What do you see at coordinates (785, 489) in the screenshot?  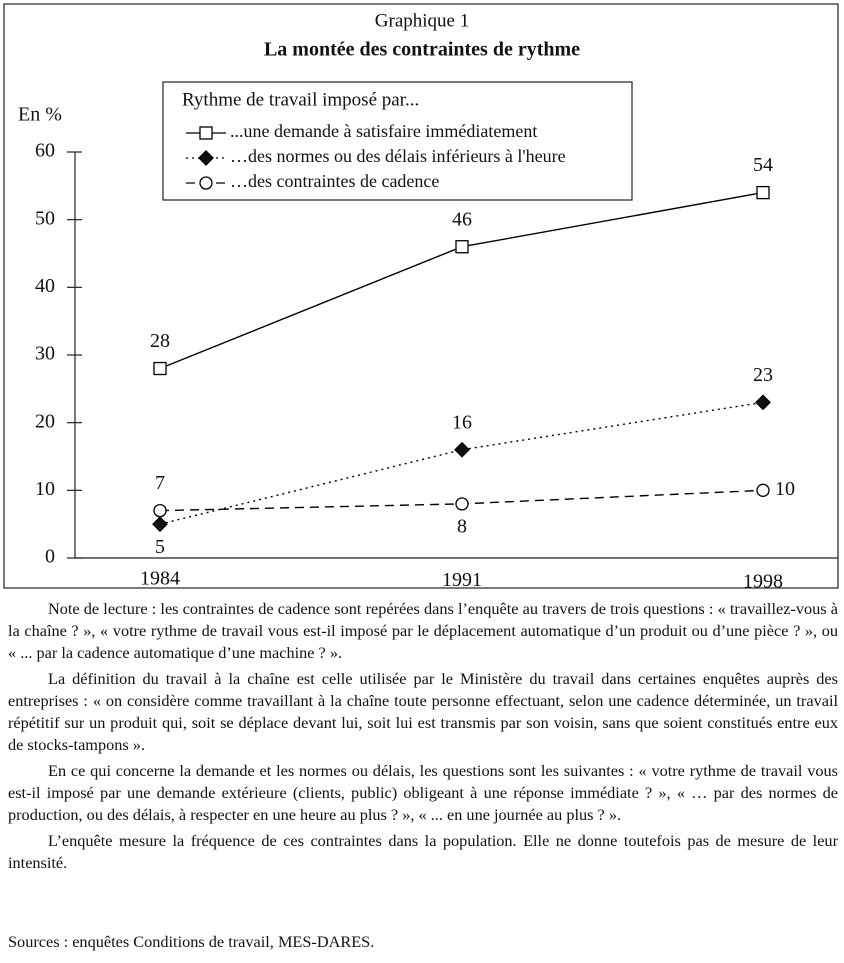 I see `data-label: 10` at bounding box center [785, 489].